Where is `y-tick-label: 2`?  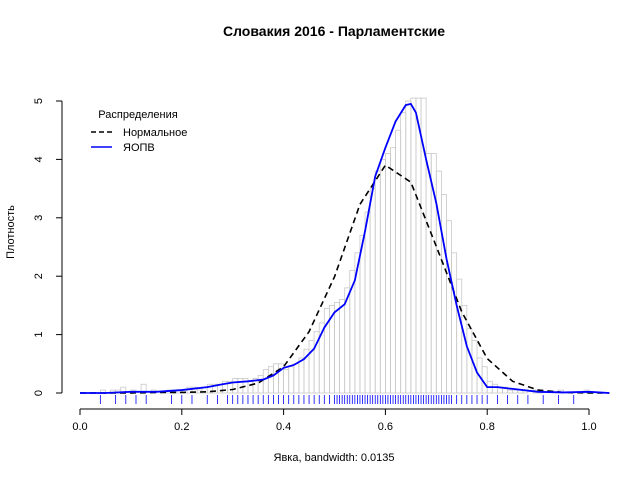
y-tick-label: 2 is located at coordinates (39, 276).